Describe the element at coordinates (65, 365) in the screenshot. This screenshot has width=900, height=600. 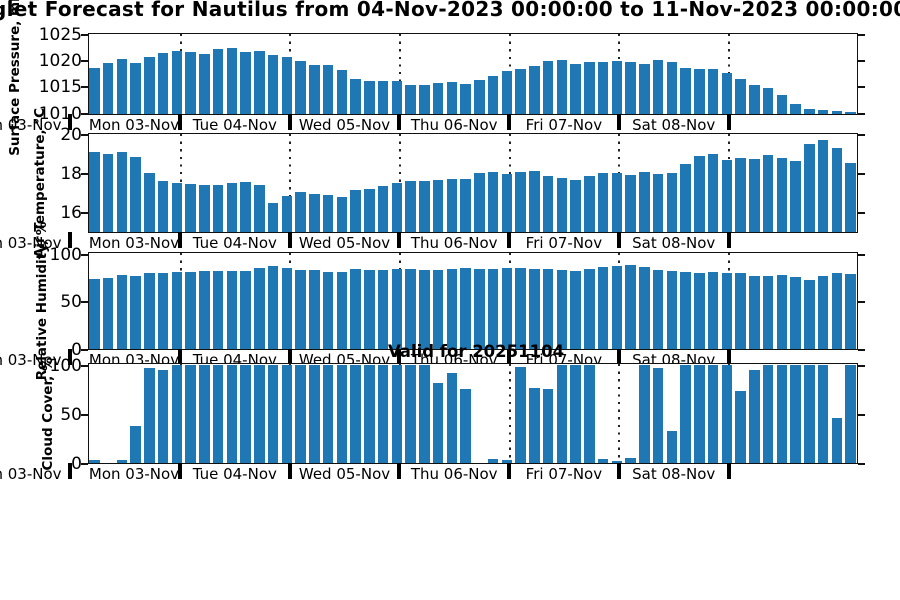
I see `y-tick-label: 100` at that location.